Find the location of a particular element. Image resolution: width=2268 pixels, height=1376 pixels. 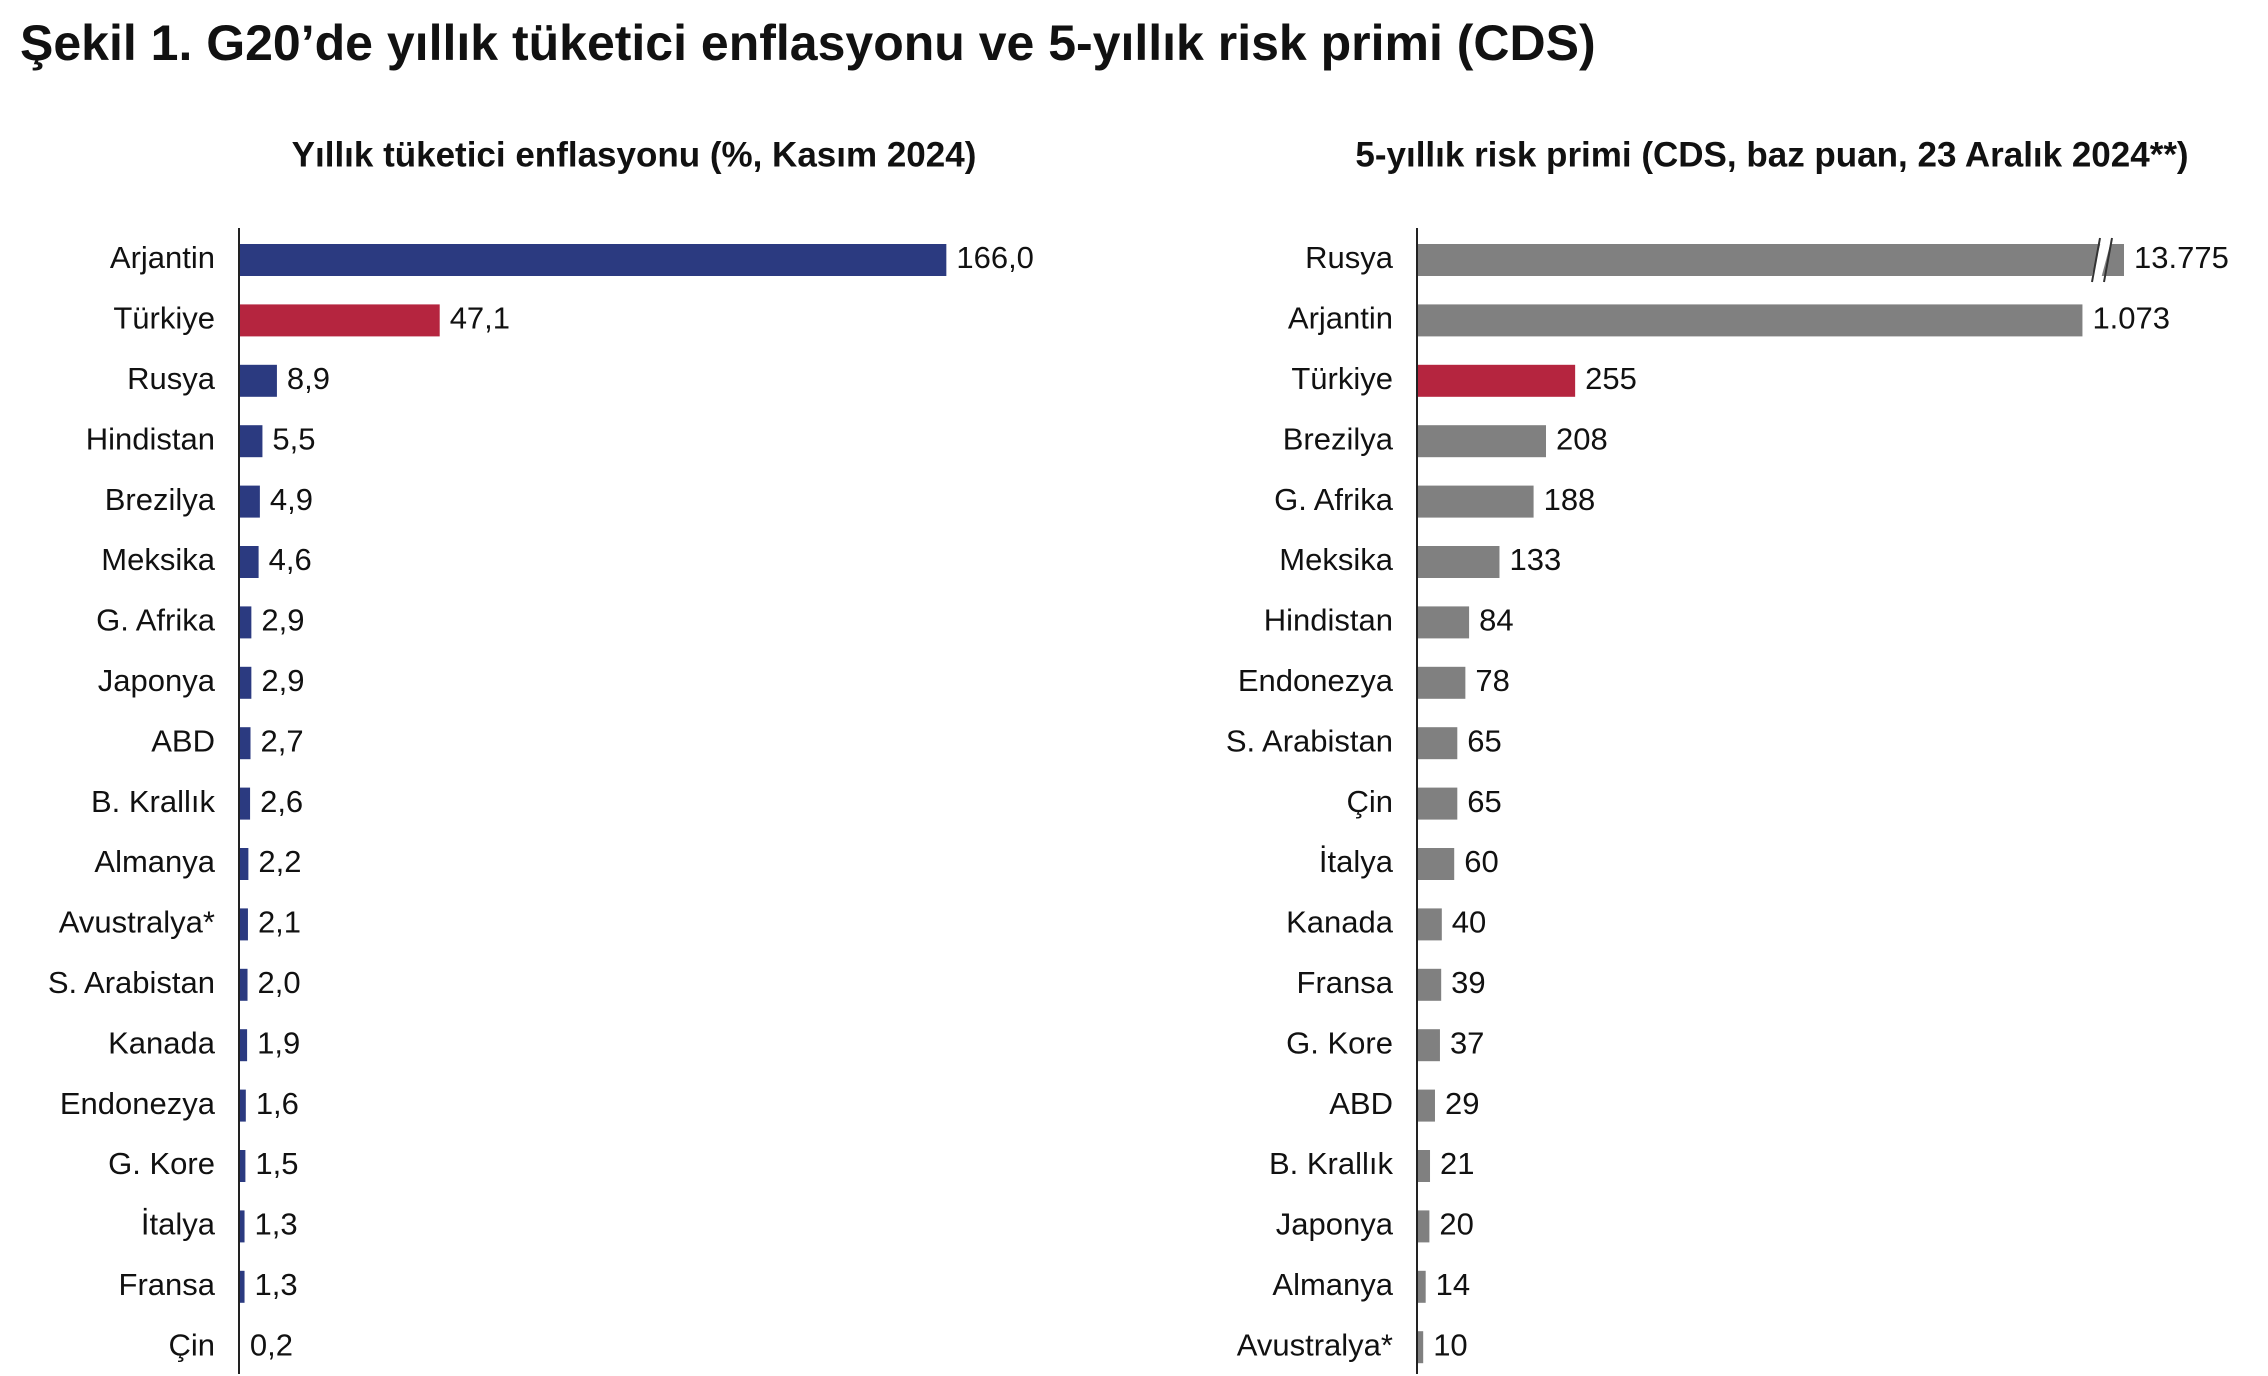

category-label: Japonya is located at coordinates (157, 680).